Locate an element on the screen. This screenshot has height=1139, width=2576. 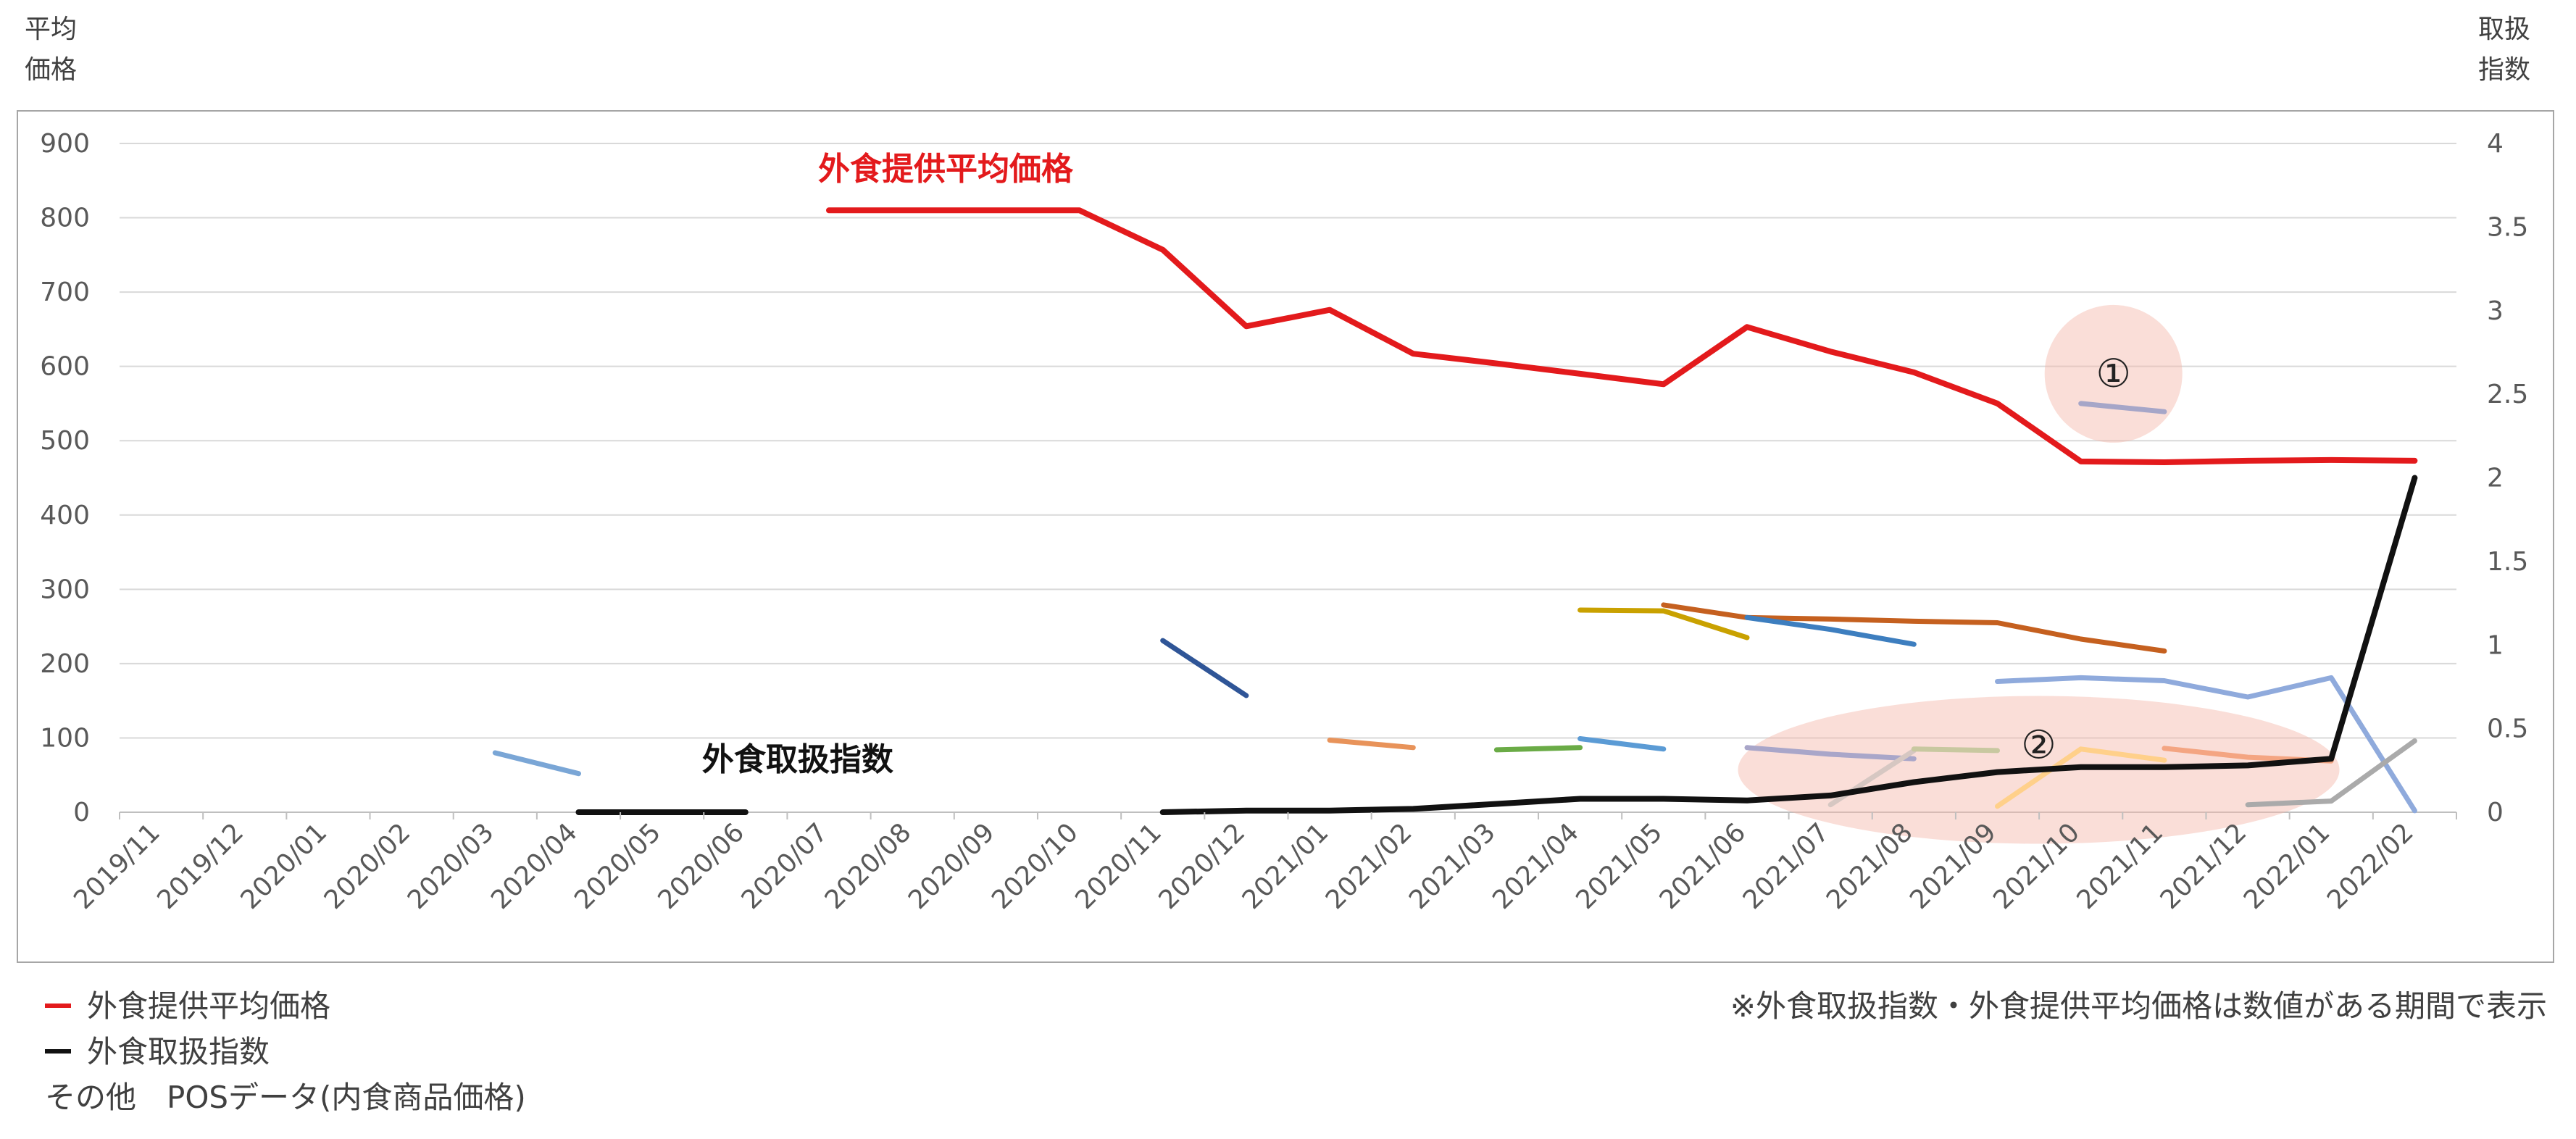
price-line is located at coordinates (1622, 336).